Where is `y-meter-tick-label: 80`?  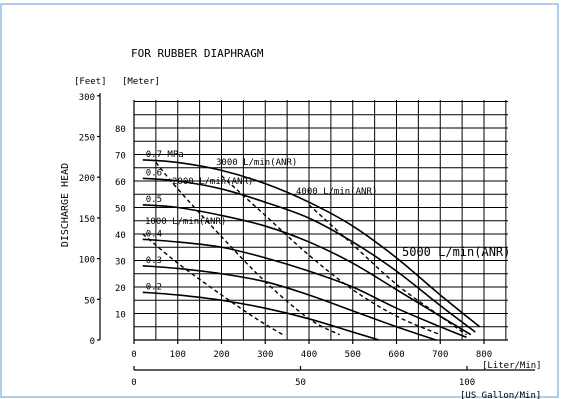
y-meter-tick-label: 80 is located at coordinates (120, 130).